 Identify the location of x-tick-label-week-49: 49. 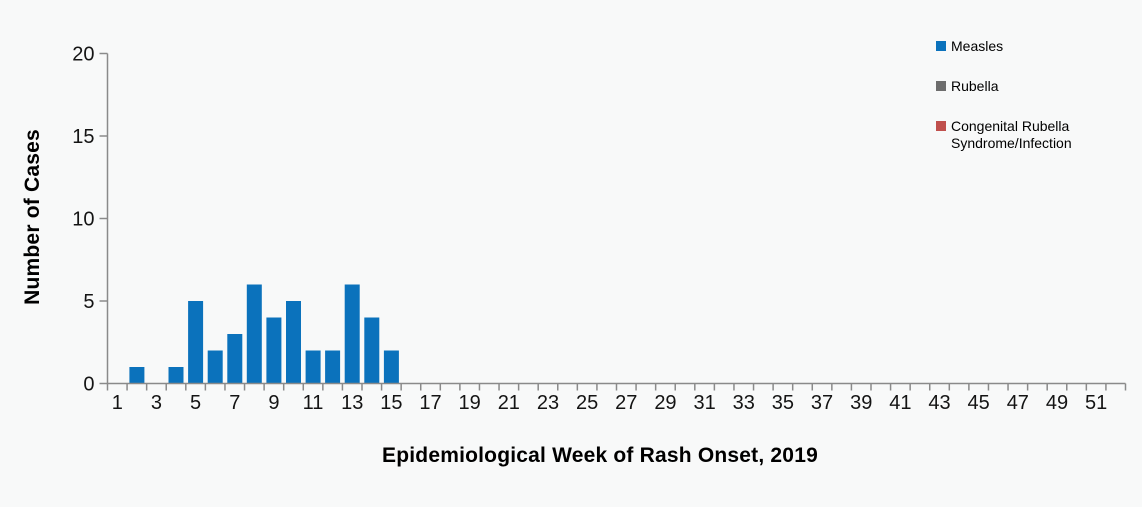
(1057, 403).